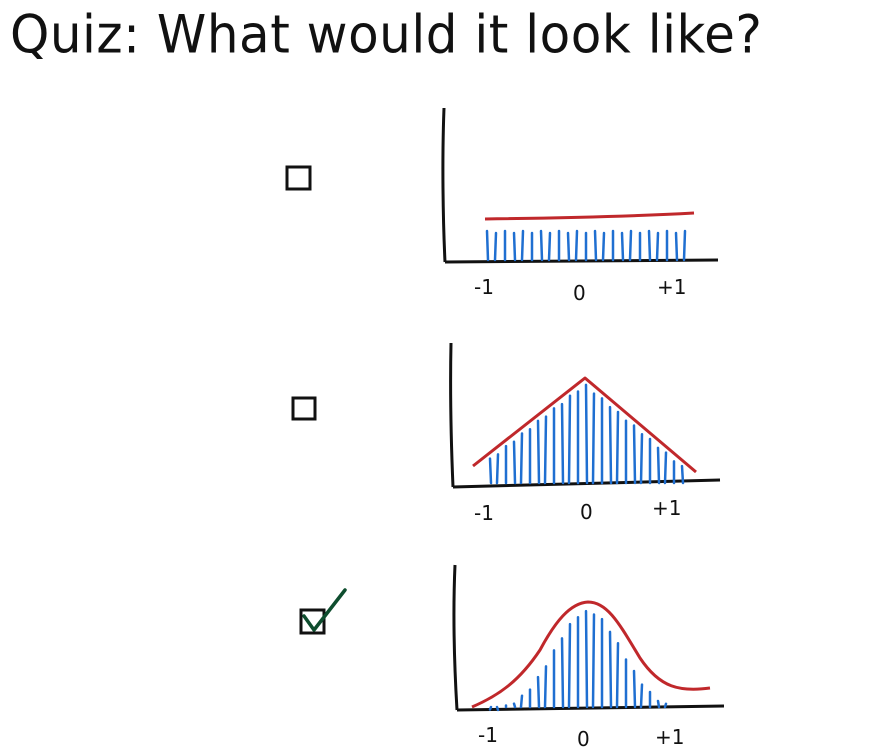  Describe the element at coordinates (580, 206) in the screenshot. I see `distribution-plot-uniform: -1 0 +1` at that location.